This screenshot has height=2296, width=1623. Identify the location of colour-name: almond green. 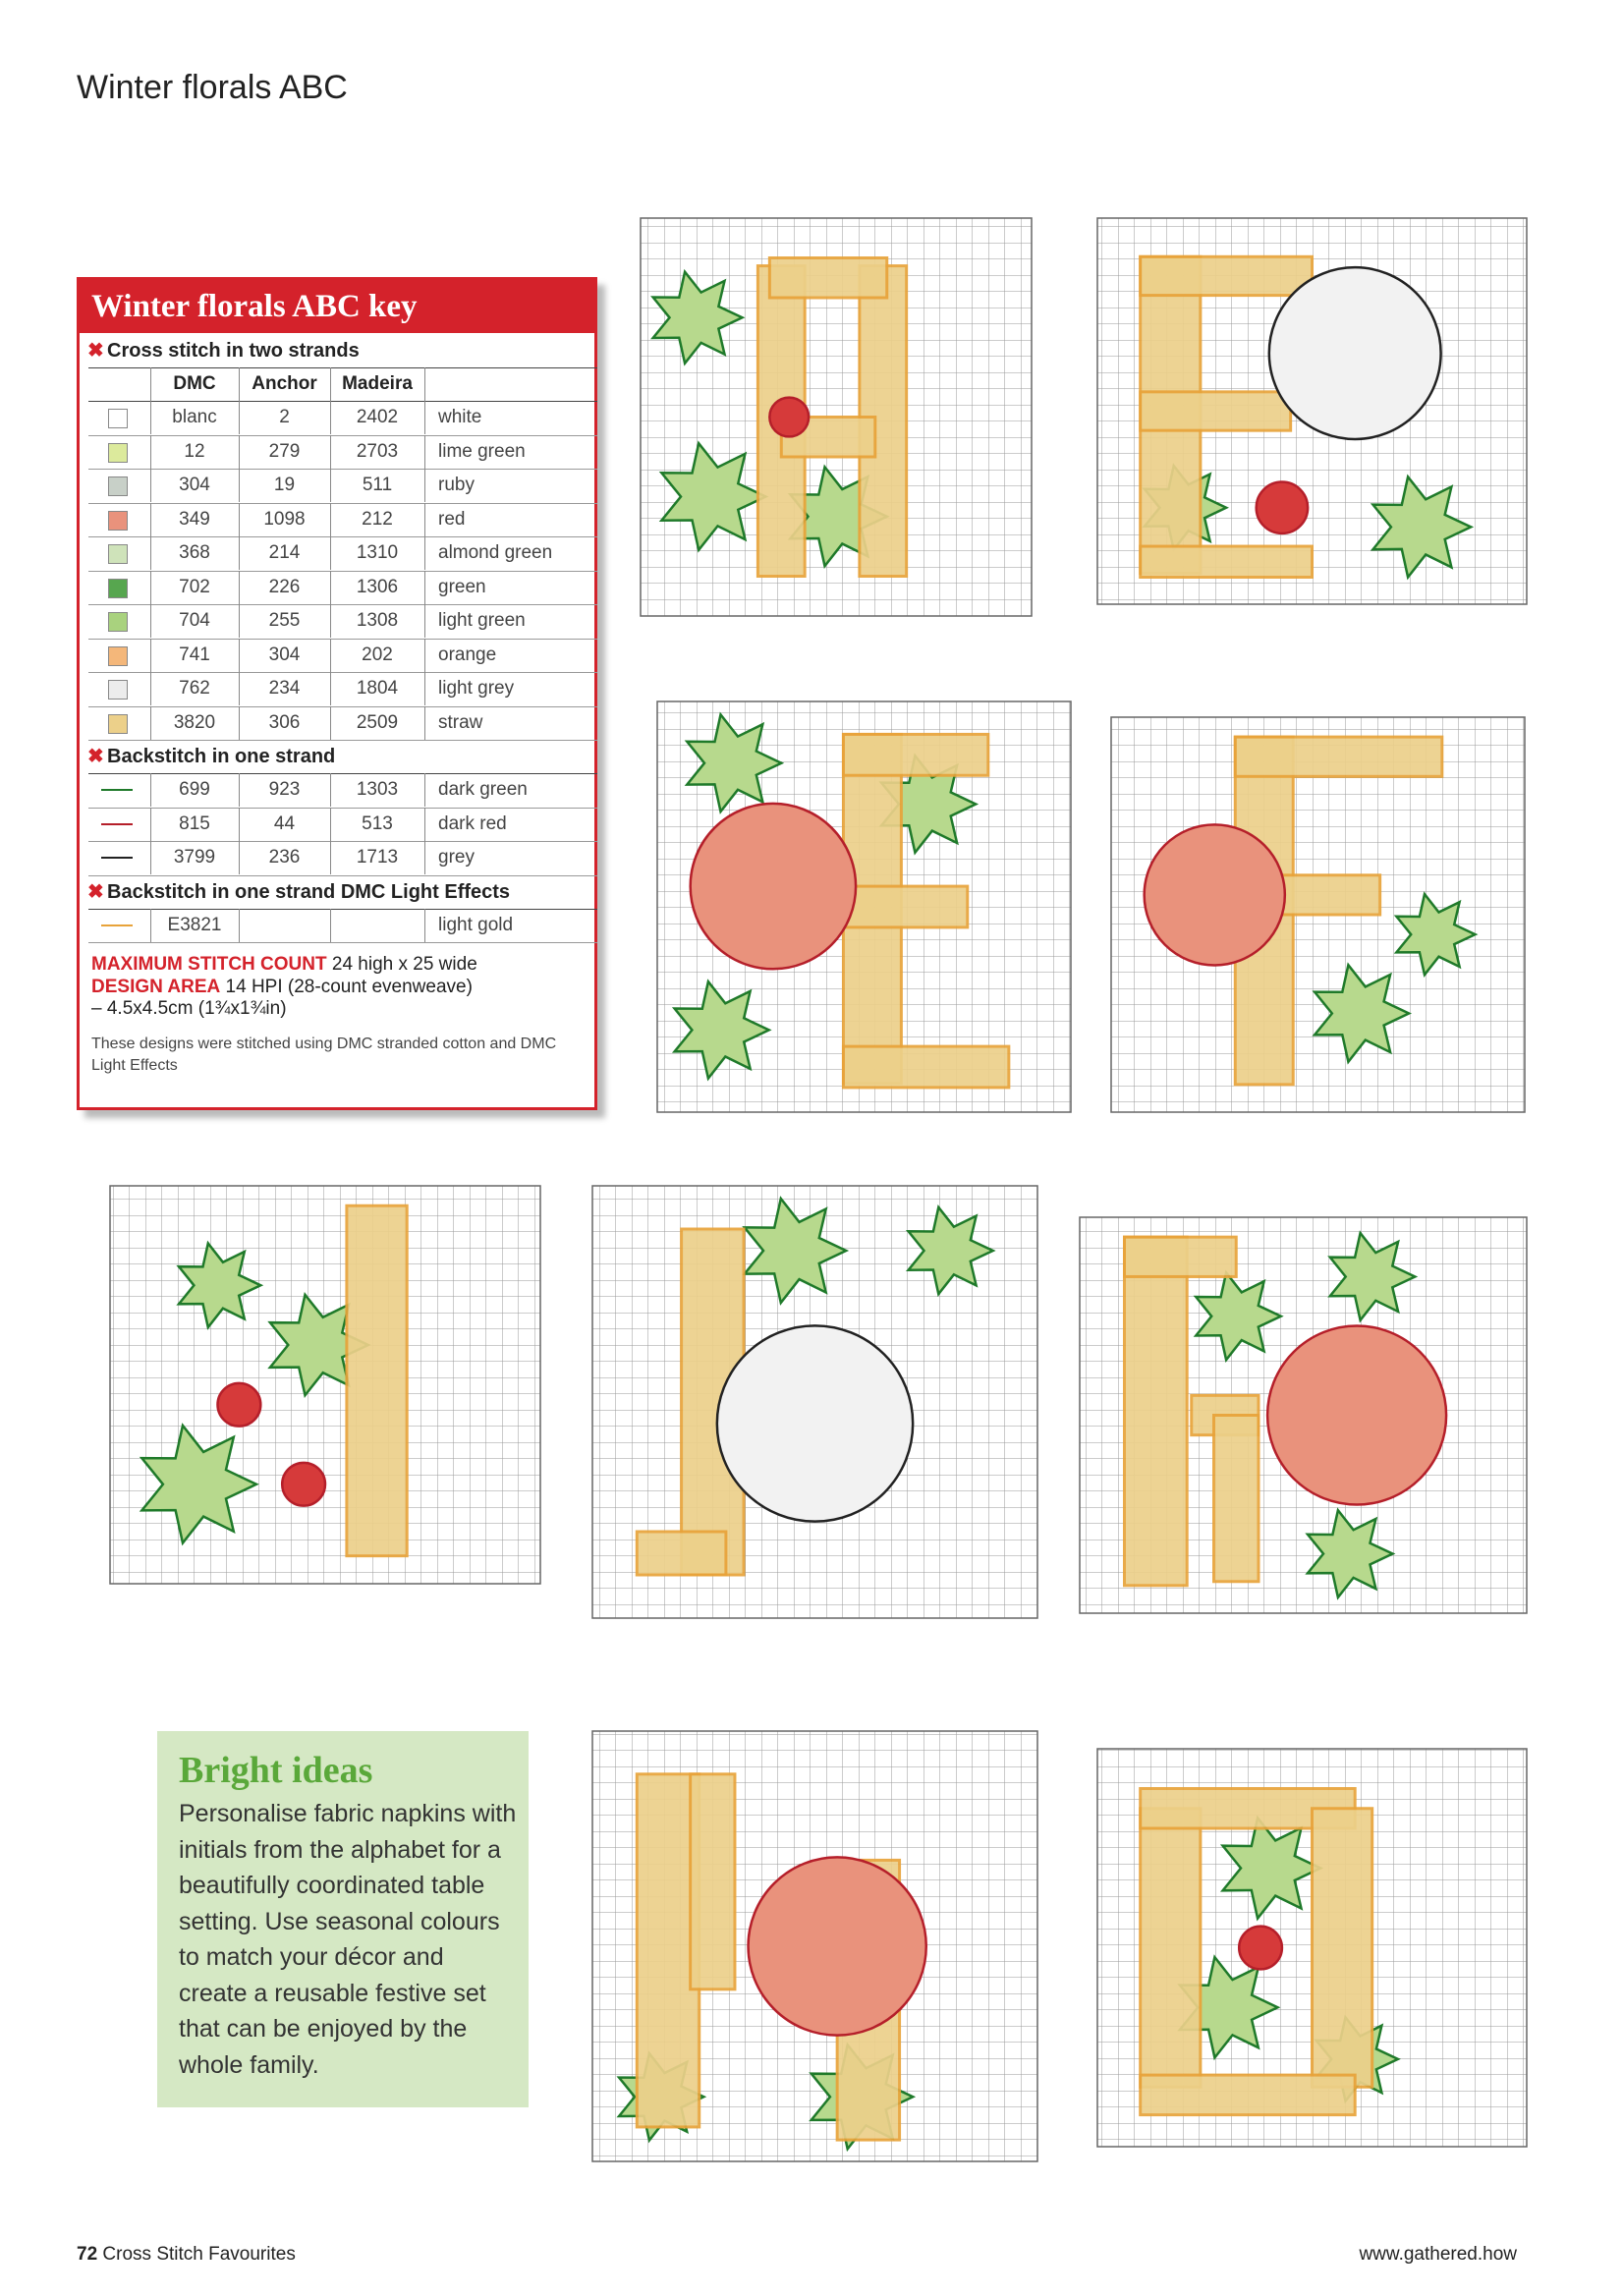
(496, 552).